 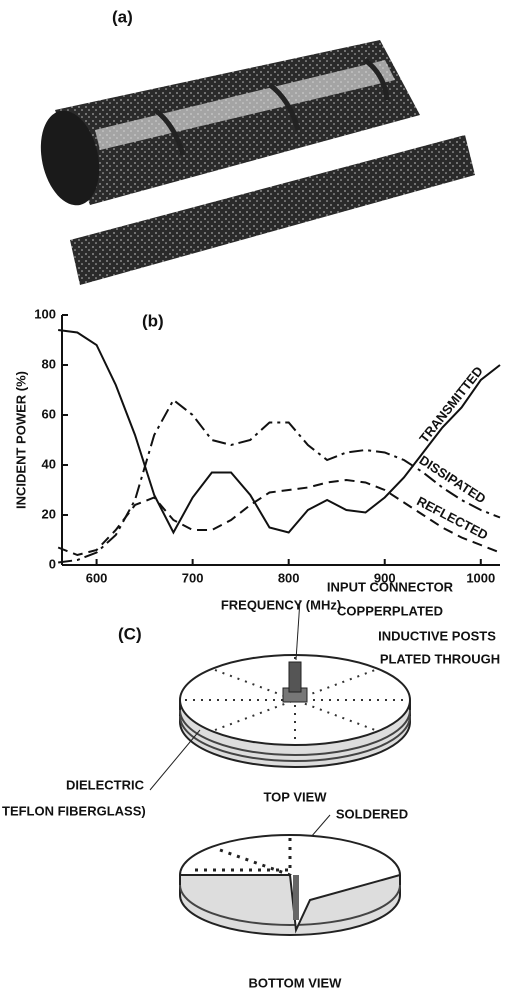 What do you see at coordinates (390, 586) in the screenshot?
I see `annotation: INPUT CONNECTOR` at bounding box center [390, 586].